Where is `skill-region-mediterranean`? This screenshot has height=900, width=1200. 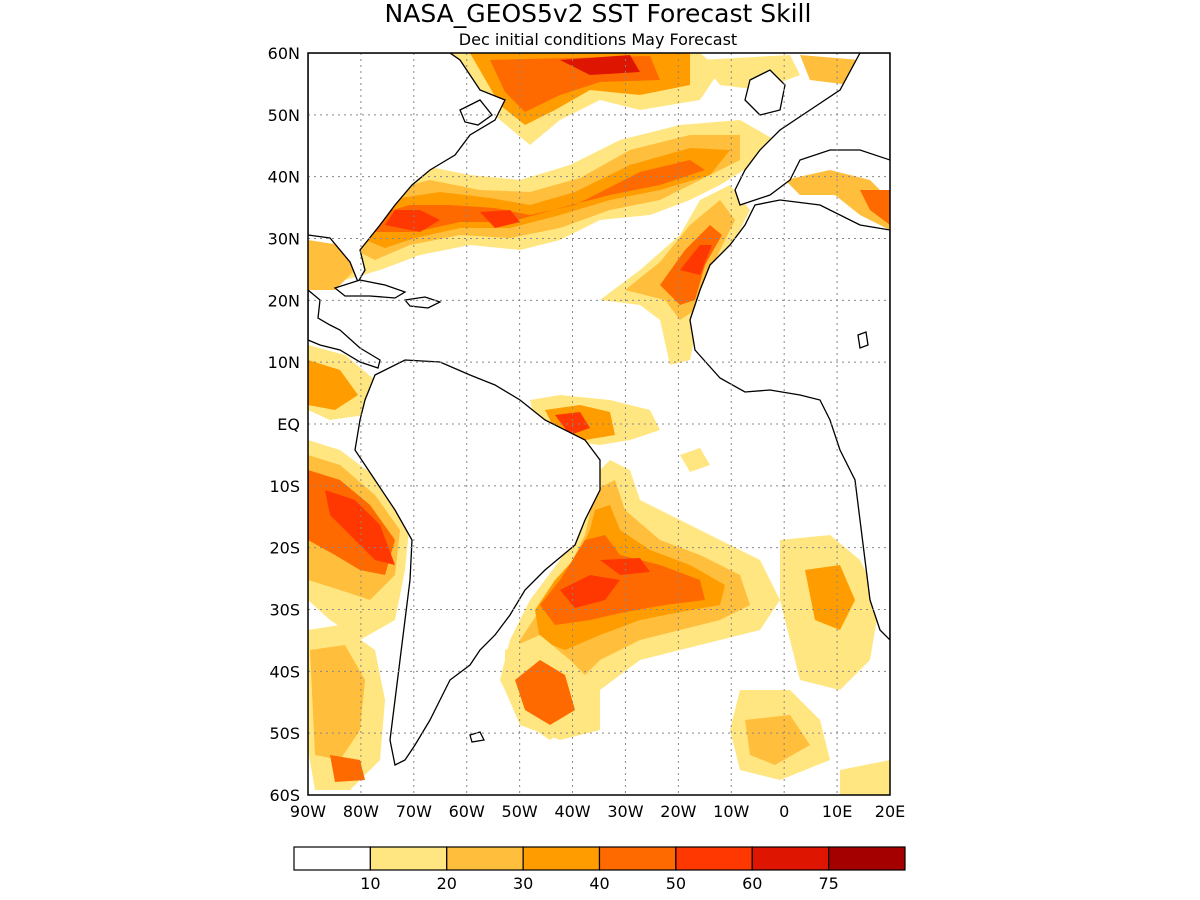
skill-region-mediterranean is located at coordinates (837, 200).